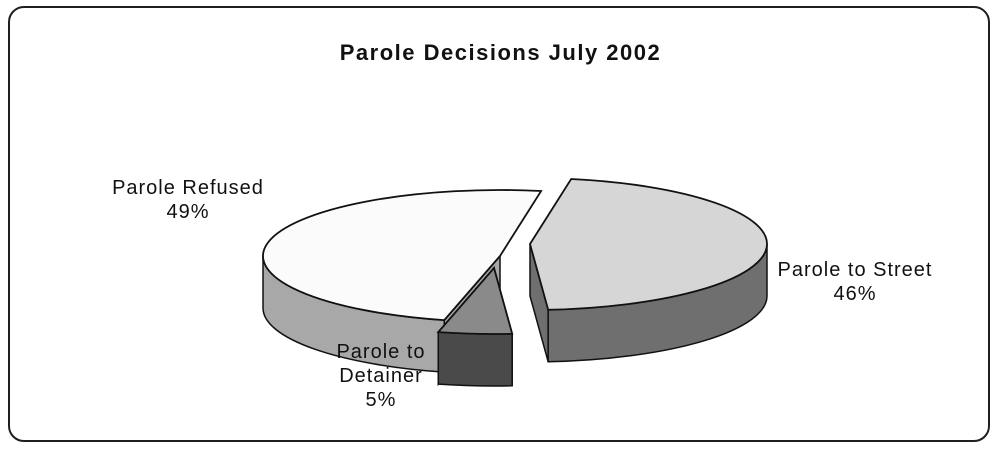  I want to click on slice-label-parole-to-detainer: Parole to Detainer 5%, so click(381, 376).